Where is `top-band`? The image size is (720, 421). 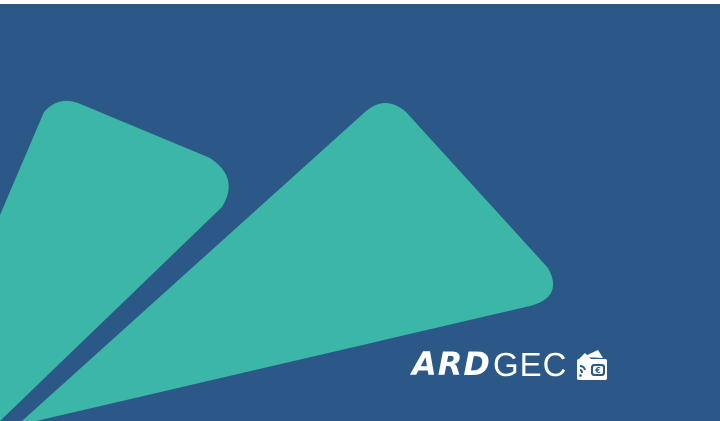
top-band is located at coordinates (360, 2).